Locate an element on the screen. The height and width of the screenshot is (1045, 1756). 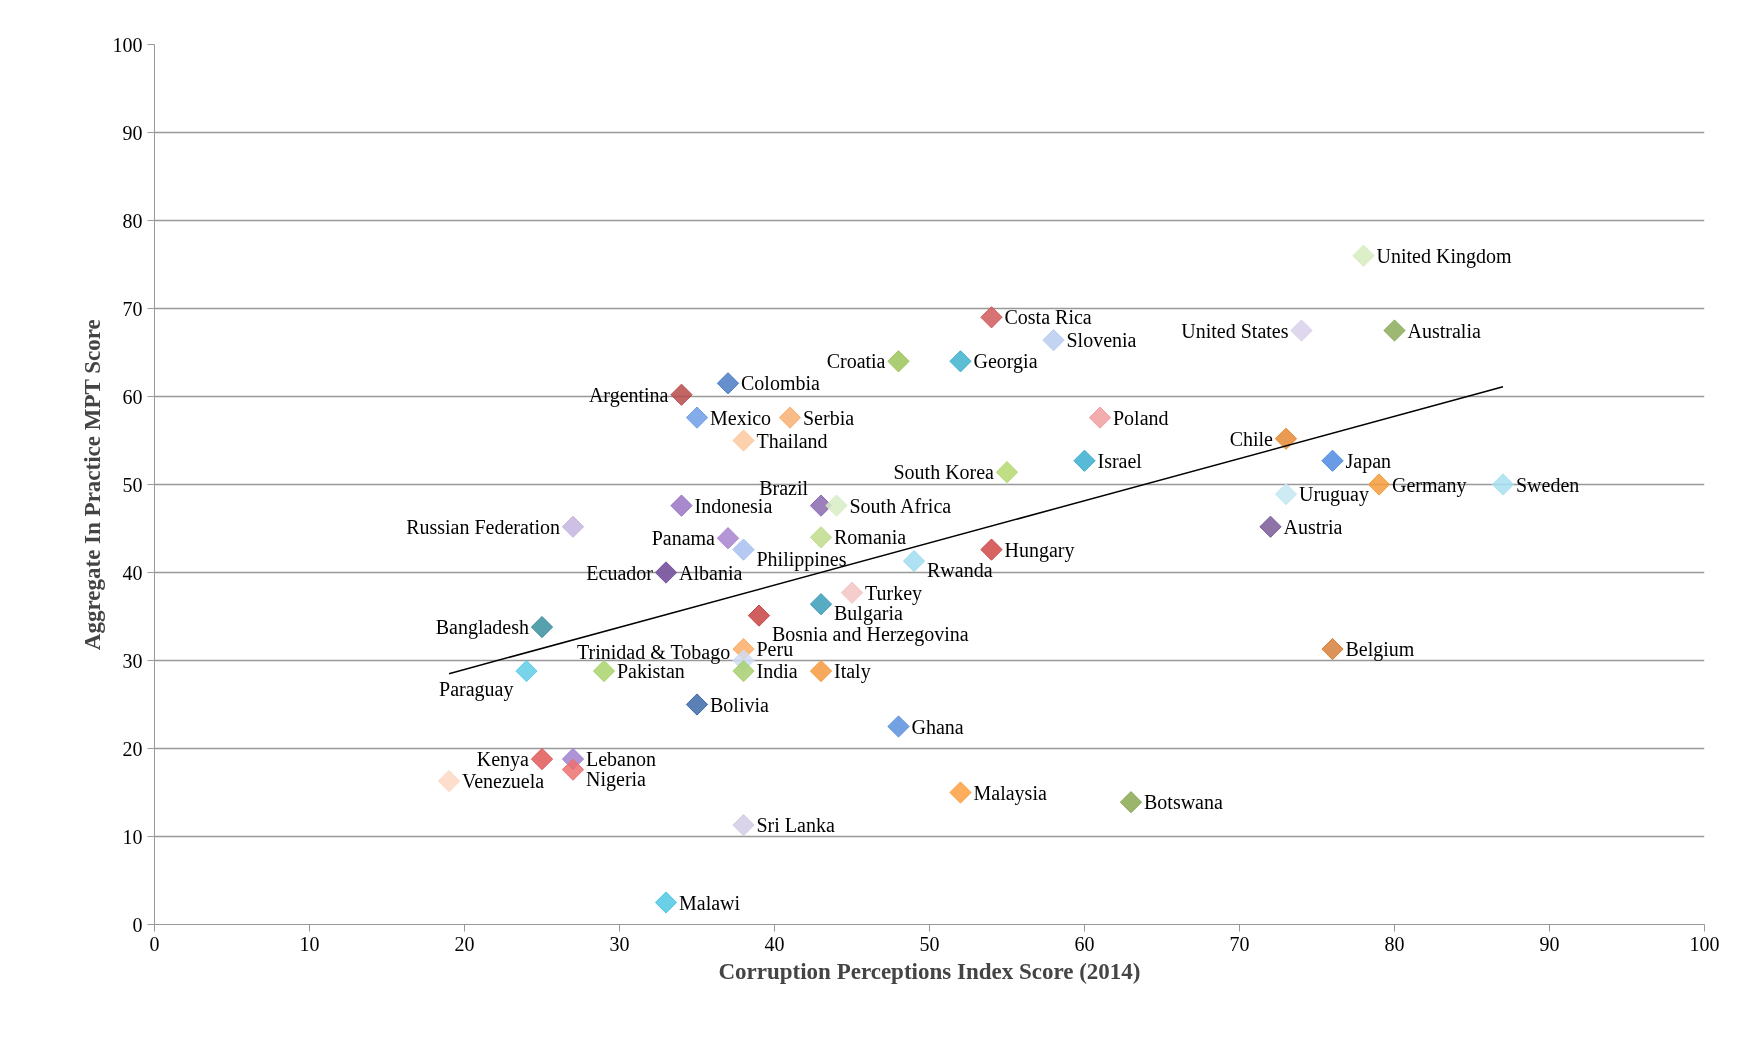
series-label: Serbia is located at coordinates (829, 417).